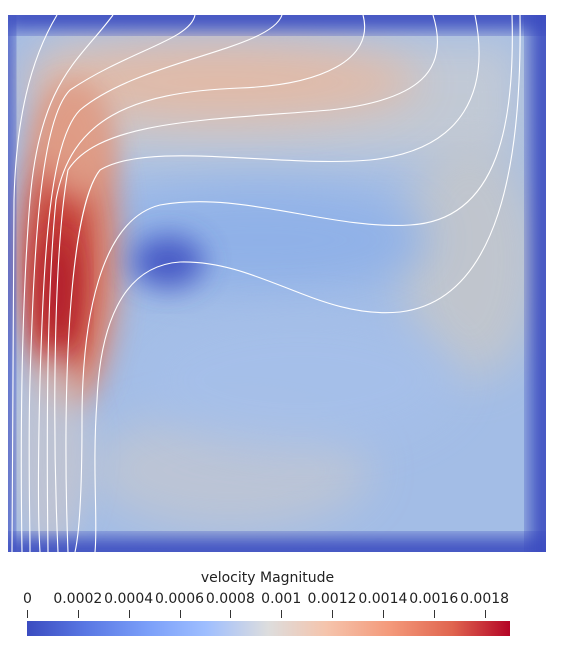 This screenshot has height=647, width=567. Describe the element at coordinates (332, 599) in the screenshot. I see `colorbar-tick-label: 0.0012` at that location.